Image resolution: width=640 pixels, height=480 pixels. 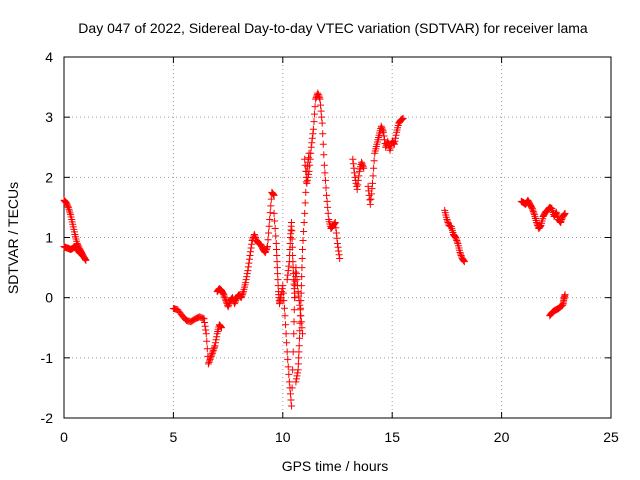 What do you see at coordinates (502, 437) in the screenshot?
I see `x-tick-label: 20` at bounding box center [502, 437].